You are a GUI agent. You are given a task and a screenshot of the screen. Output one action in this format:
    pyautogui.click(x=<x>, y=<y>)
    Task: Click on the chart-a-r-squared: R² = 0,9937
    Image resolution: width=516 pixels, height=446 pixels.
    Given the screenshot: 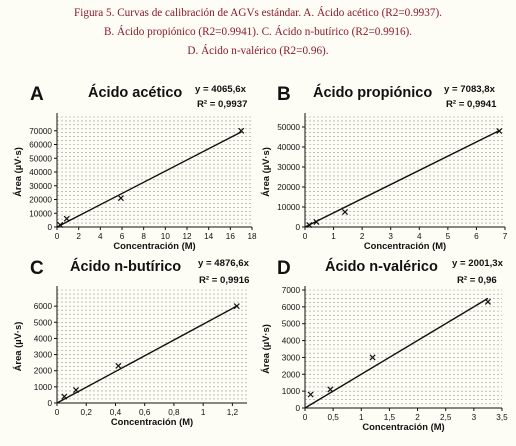 What is the action you would take?
    pyautogui.click(x=222, y=104)
    